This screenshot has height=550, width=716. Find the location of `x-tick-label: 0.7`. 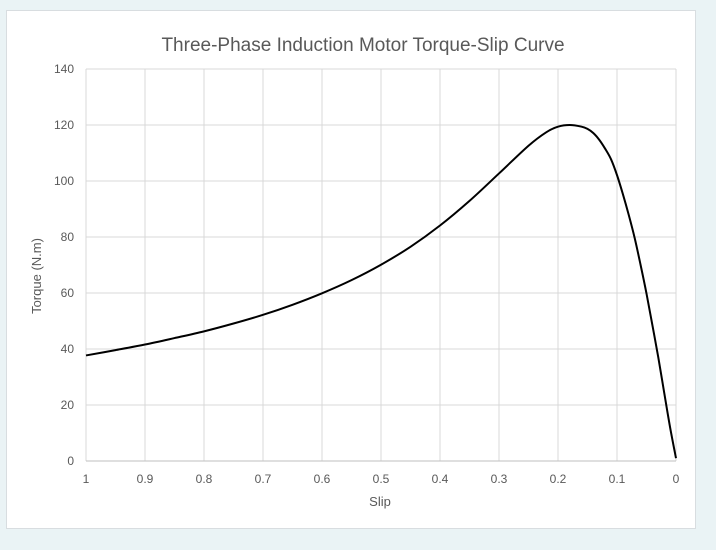

x-tick-label: 0.7 is located at coordinates (263, 479).